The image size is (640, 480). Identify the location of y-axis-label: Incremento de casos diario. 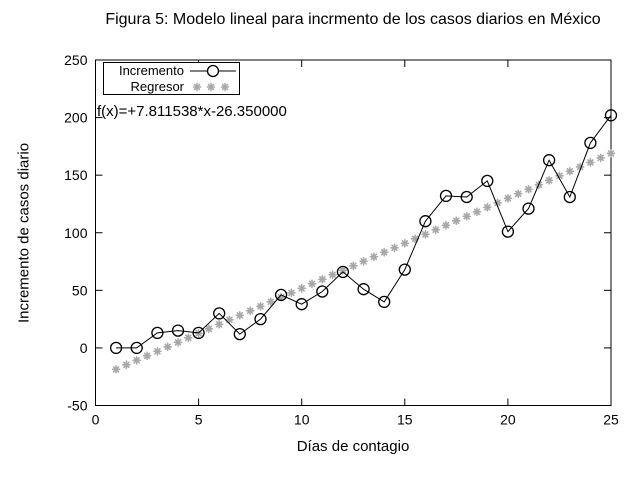
(24, 233).